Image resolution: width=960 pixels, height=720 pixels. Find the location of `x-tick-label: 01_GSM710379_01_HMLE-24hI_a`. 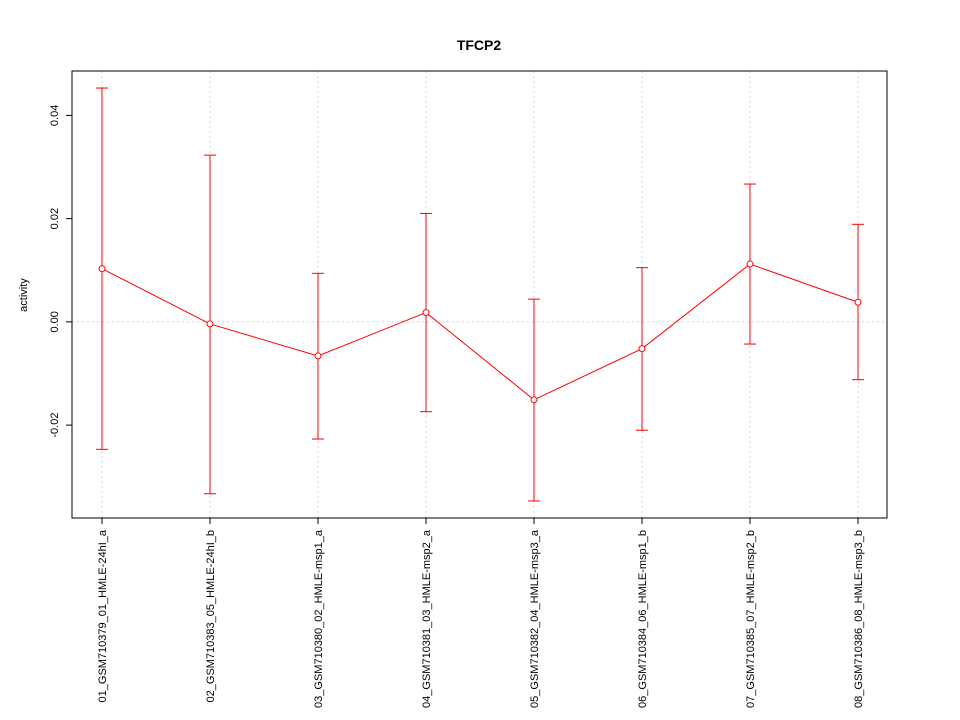

x-tick-label: 01_GSM710379_01_HMLE-24hI_a is located at coordinates (103, 615).